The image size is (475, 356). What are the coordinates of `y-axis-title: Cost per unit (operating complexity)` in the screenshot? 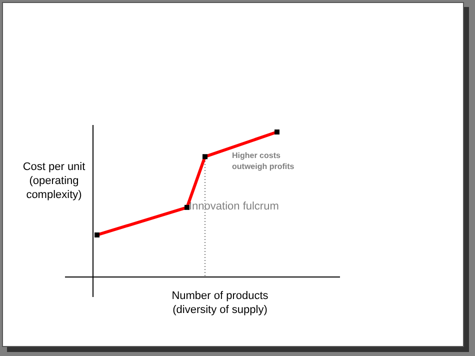 It's located at (54, 181).